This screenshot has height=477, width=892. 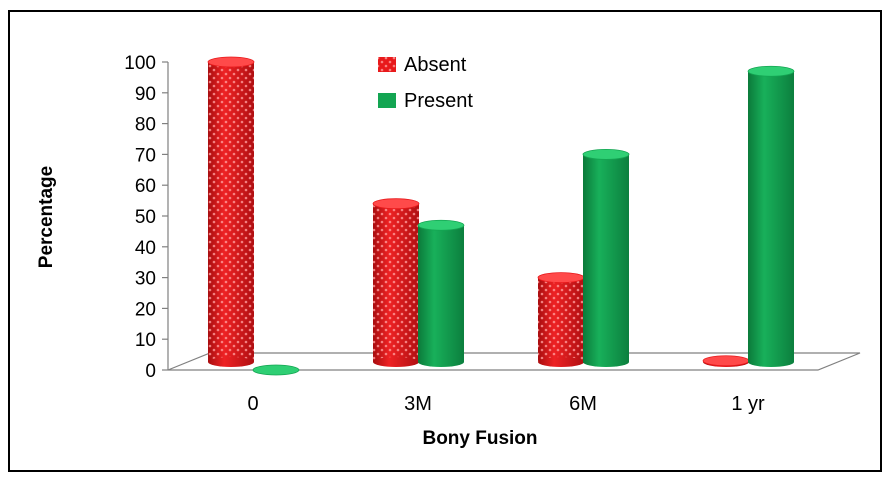 What do you see at coordinates (145, 279) in the screenshot?
I see `y-tick-label: 30` at bounding box center [145, 279].